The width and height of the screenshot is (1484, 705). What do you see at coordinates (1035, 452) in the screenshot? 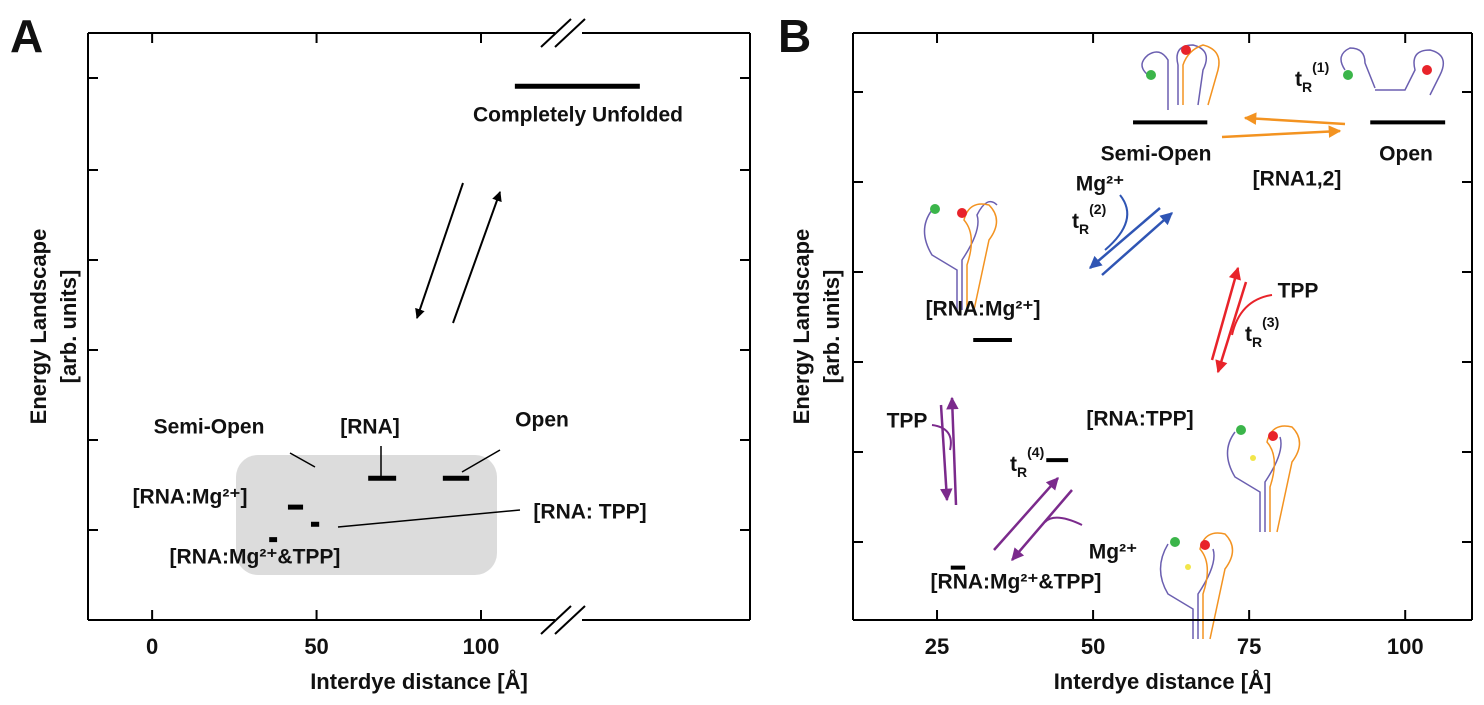
I see `rate-sup: (4)` at bounding box center [1035, 452].